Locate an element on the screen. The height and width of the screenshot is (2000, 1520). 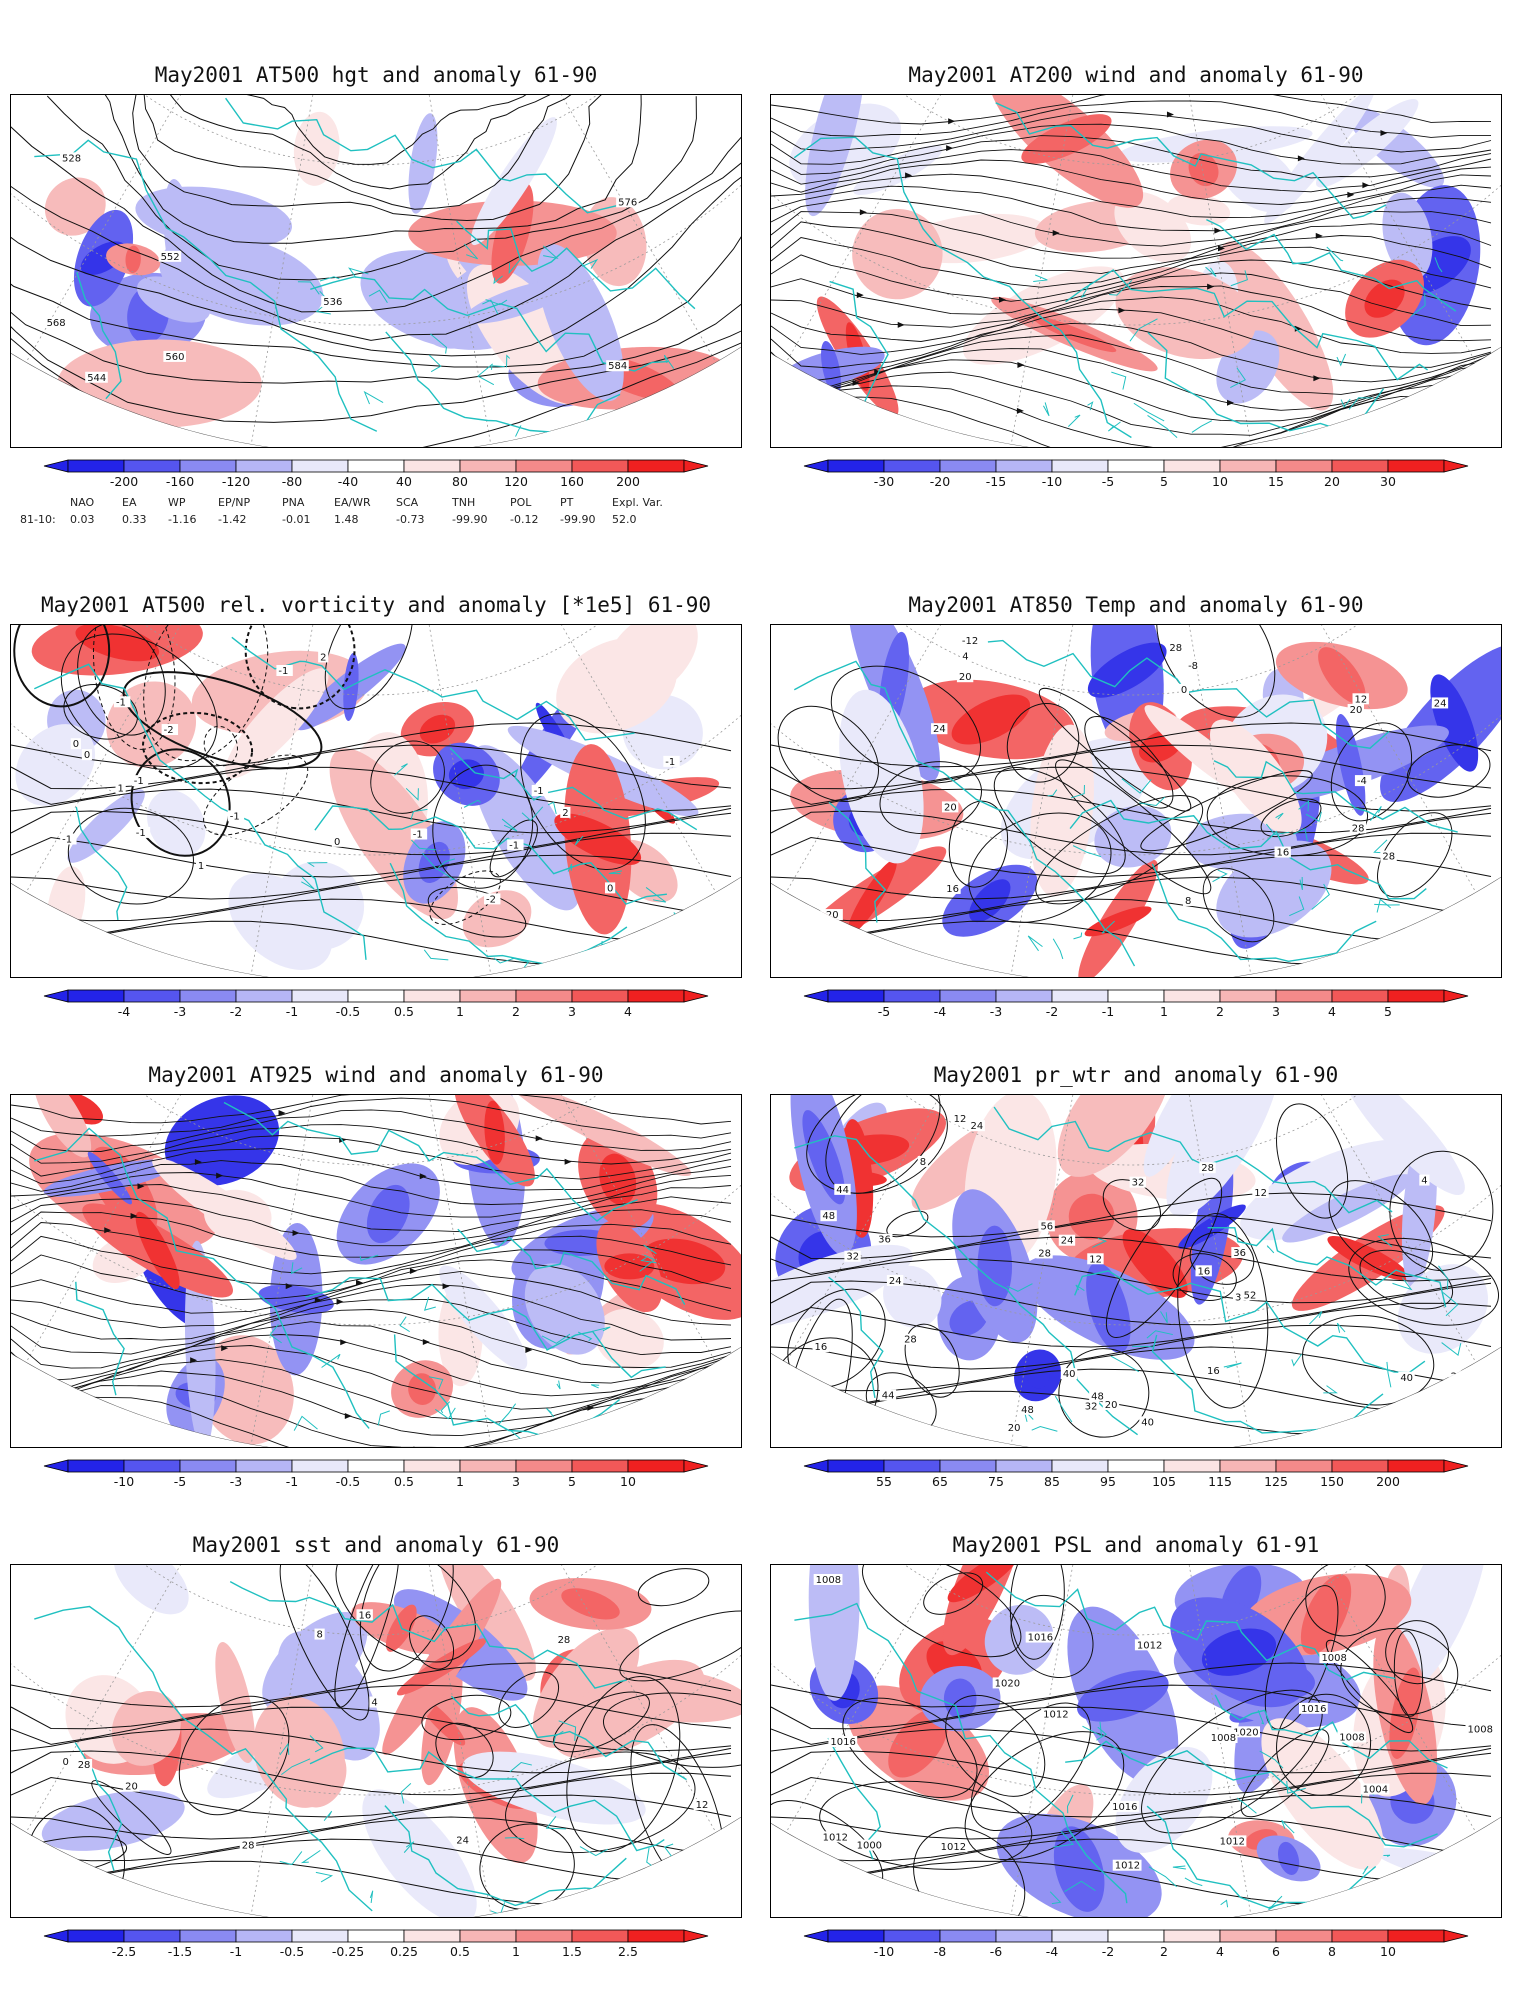
stream-arrow is located at coordinates (1211, 286).